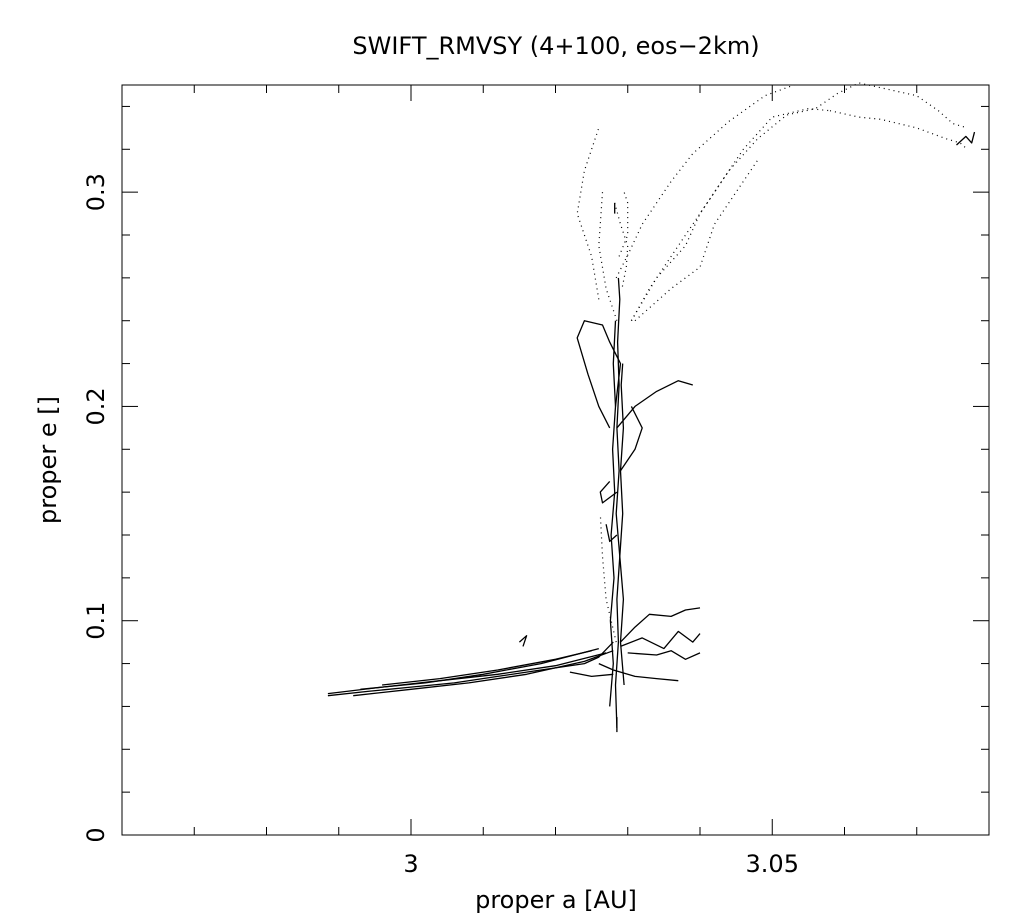  What do you see at coordinates (410, 864) in the screenshot?
I see `x-tick-label: 3` at bounding box center [410, 864].